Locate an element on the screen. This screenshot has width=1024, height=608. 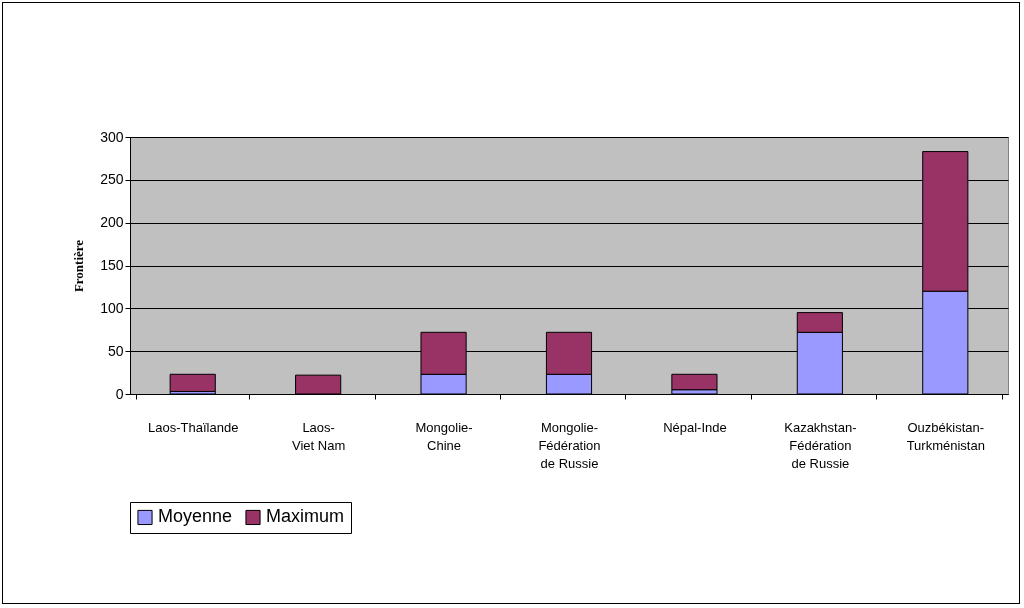
x-tick-label: Népal-Inde is located at coordinates (695, 427).